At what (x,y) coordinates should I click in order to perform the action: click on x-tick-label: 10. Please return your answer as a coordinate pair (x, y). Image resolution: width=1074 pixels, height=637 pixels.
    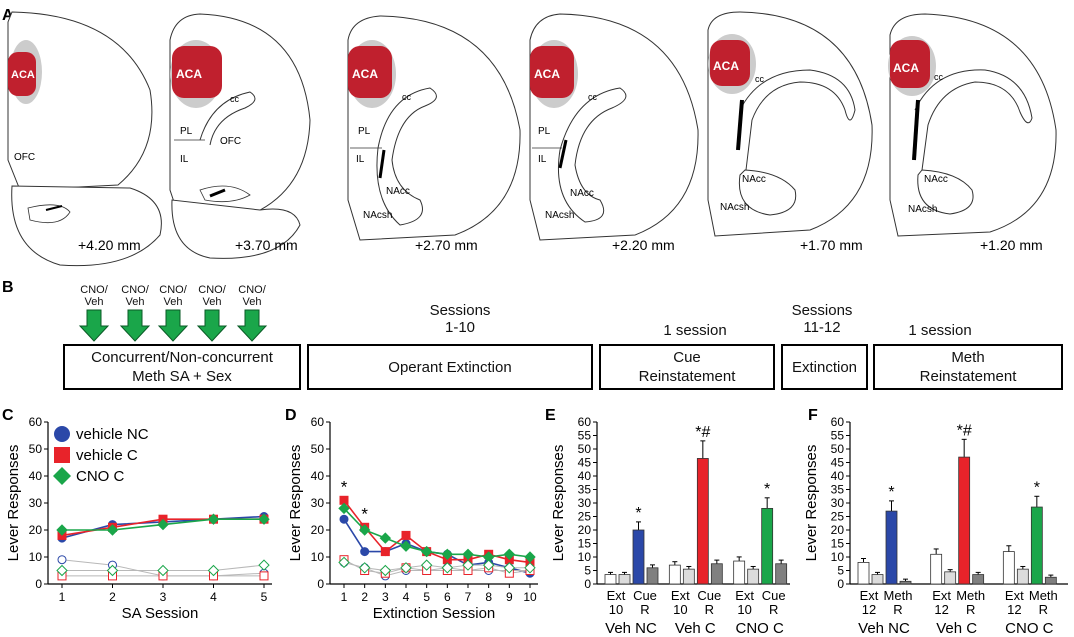
    Looking at the image, I should click on (530, 597).